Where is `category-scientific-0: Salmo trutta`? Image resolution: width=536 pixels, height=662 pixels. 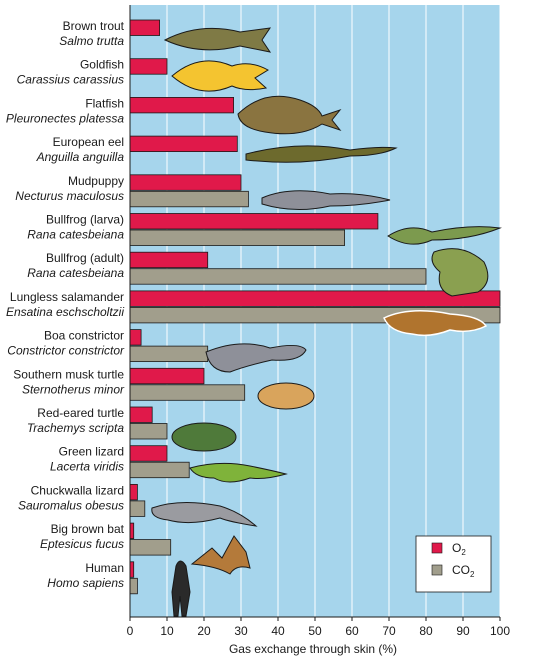 category-scientific-0: Salmo trutta is located at coordinates (91, 41).